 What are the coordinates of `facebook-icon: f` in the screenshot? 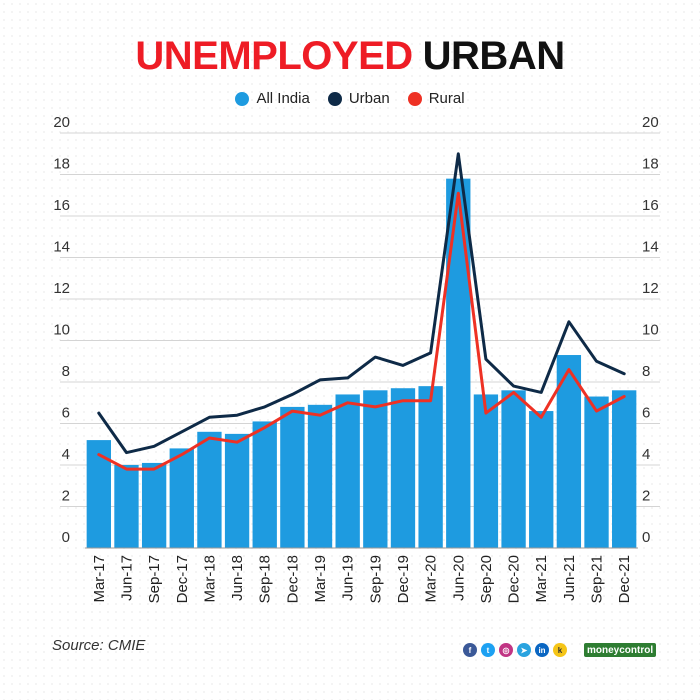 It's located at (470, 650).